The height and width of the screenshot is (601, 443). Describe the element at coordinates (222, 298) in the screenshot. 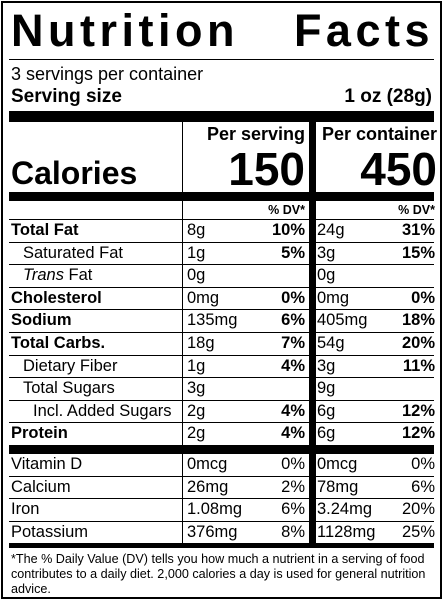

I see `nutrient-row: Cholesterol 0mg 0% 0mg 0%` at that location.